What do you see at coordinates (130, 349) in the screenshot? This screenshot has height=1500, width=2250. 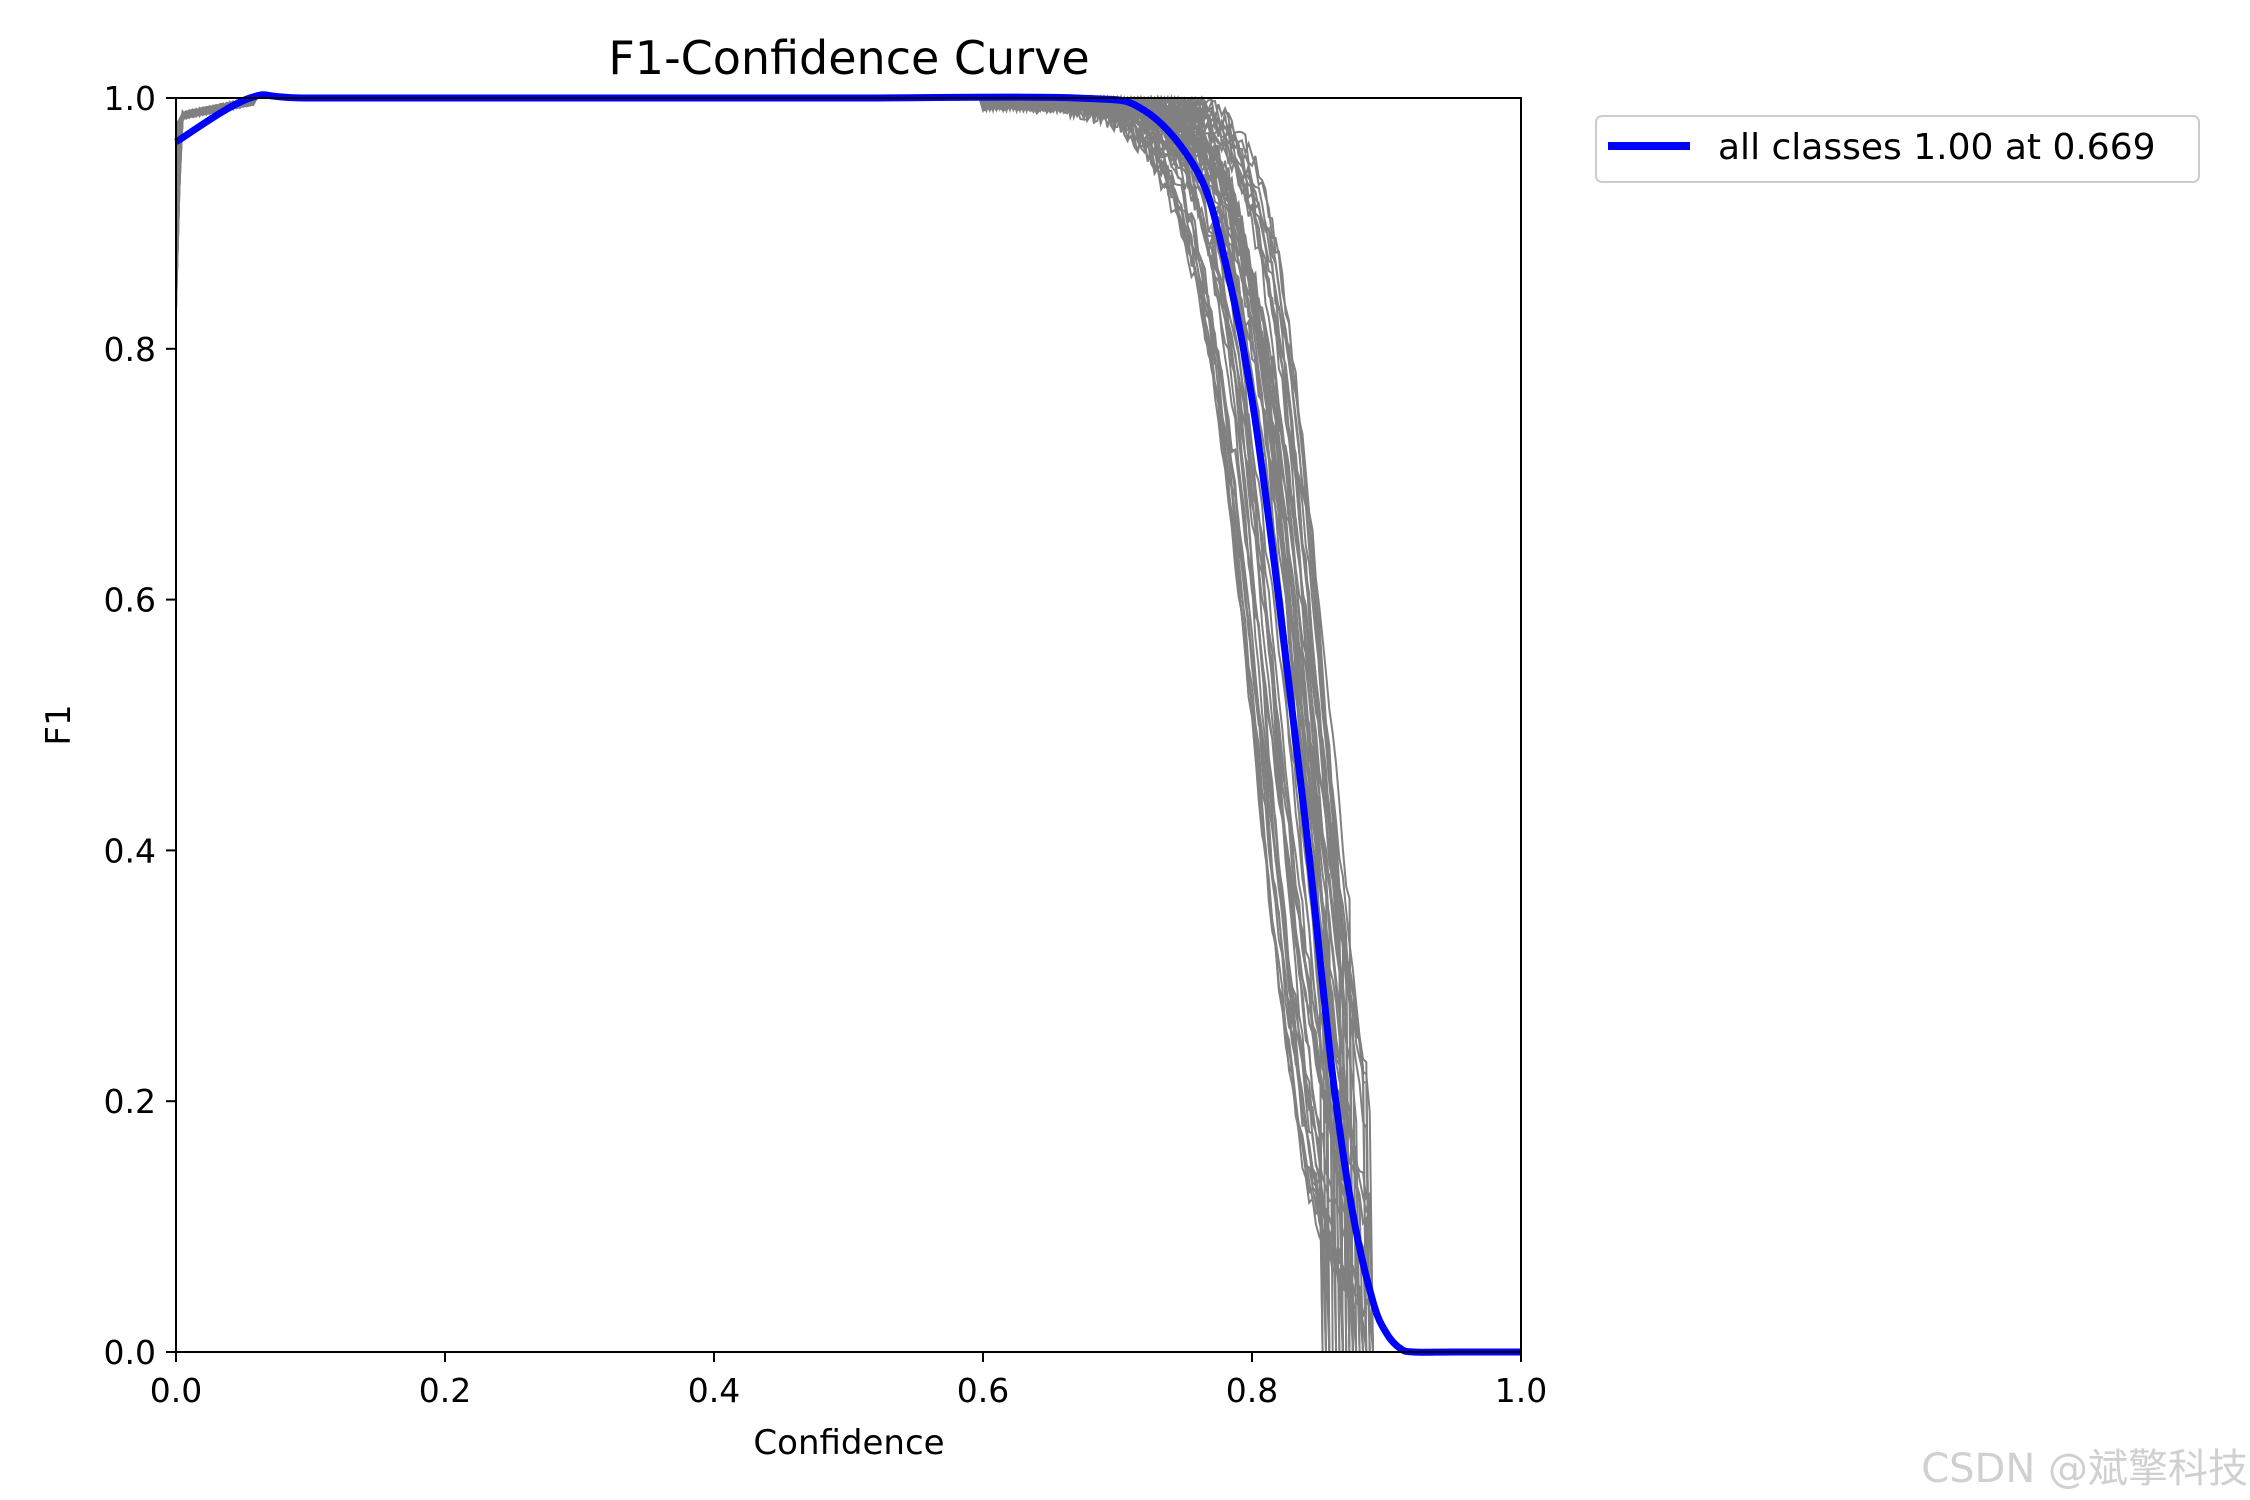 I see `y-tick-label: 0.8` at bounding box center [130, 349].